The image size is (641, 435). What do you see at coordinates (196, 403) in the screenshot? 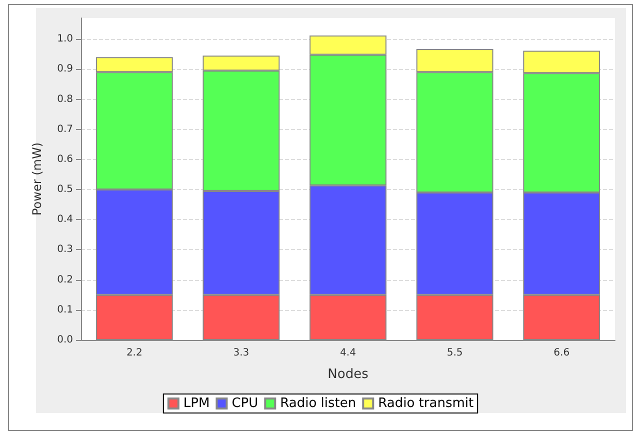
I see `legend-label: LPM` at bounding box center [196, 403].